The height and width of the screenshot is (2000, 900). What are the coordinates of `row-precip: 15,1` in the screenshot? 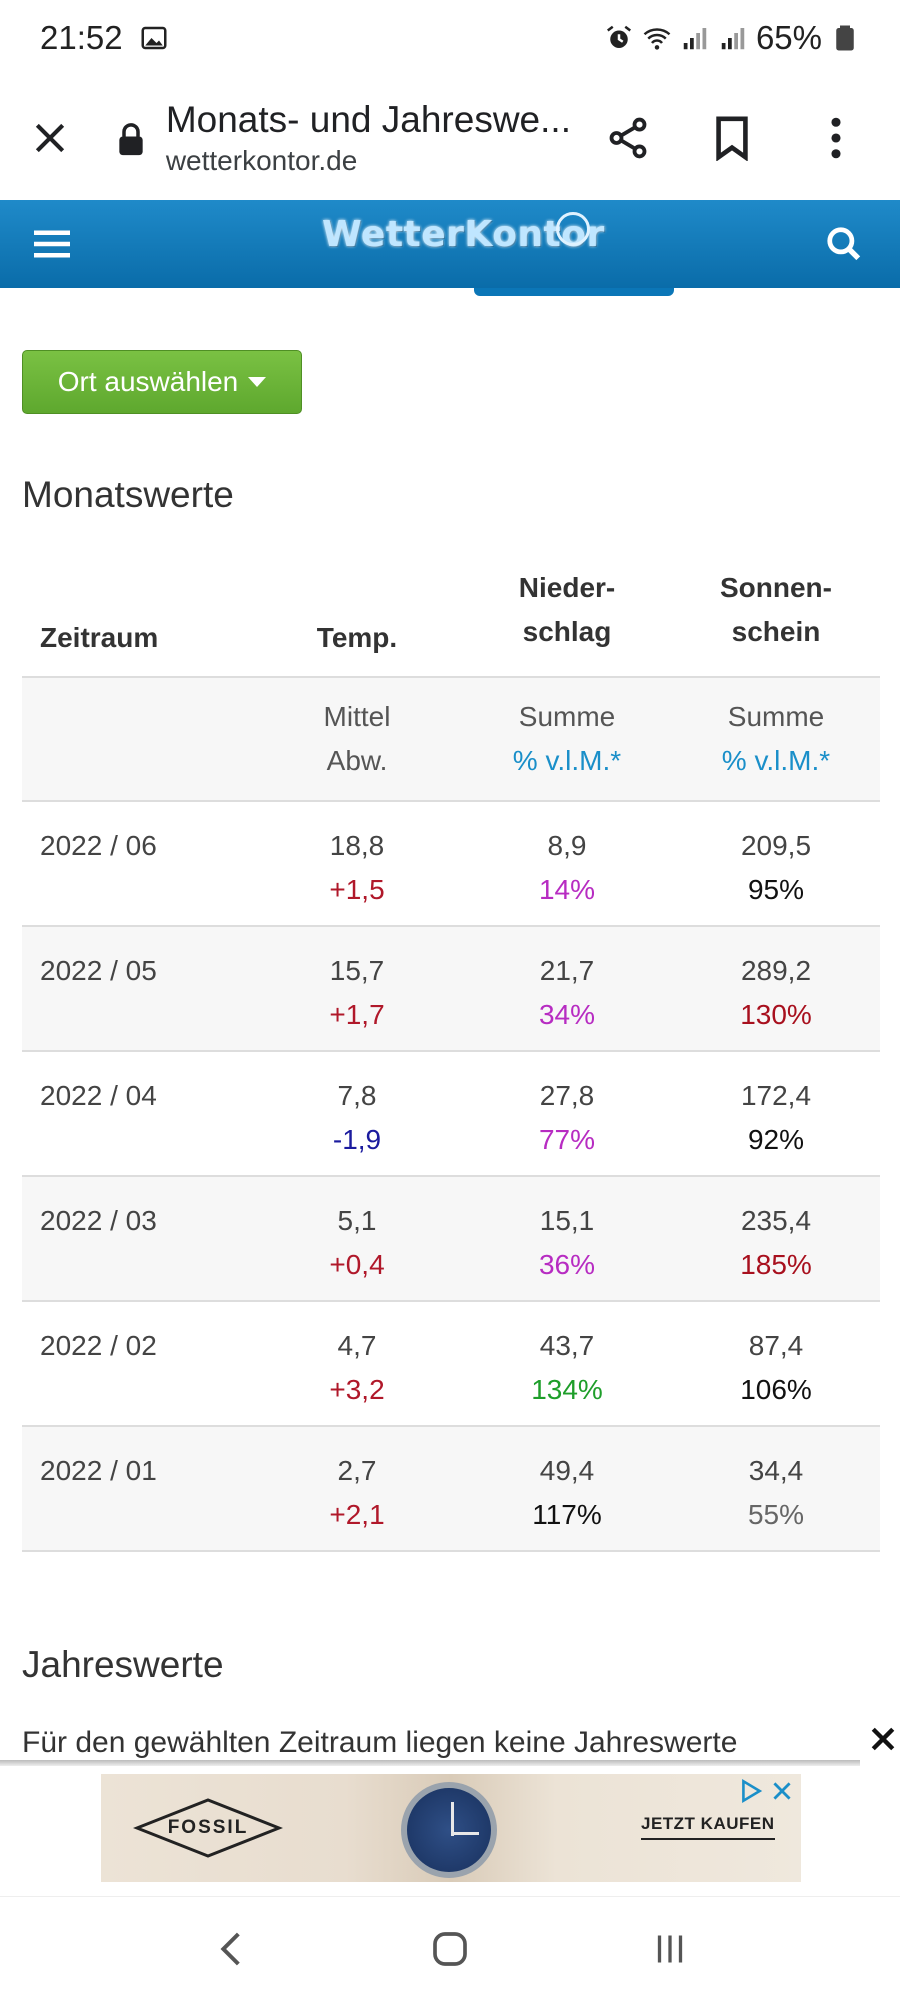 It's located at (567, 1220).